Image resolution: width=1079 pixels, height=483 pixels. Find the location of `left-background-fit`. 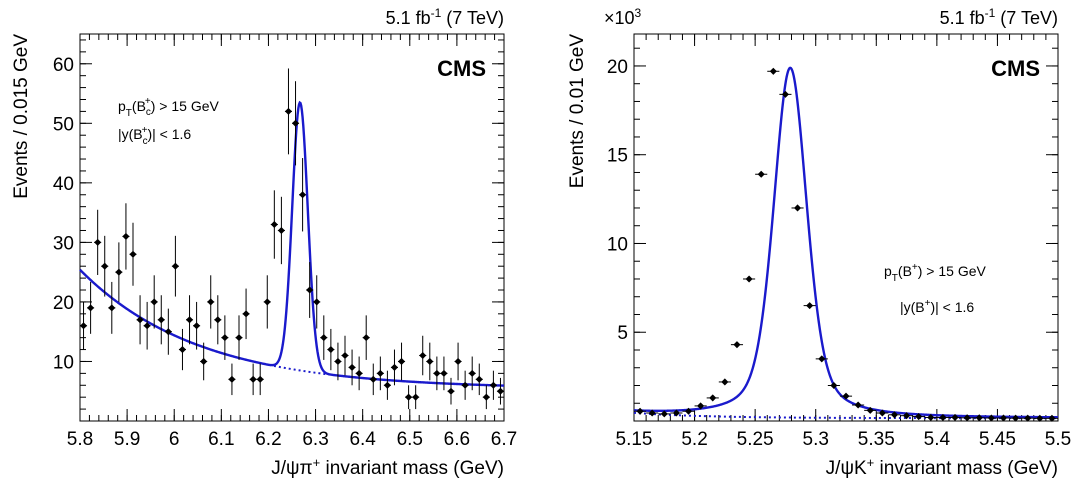

left-background-fit is located at coordinates (292, 328).